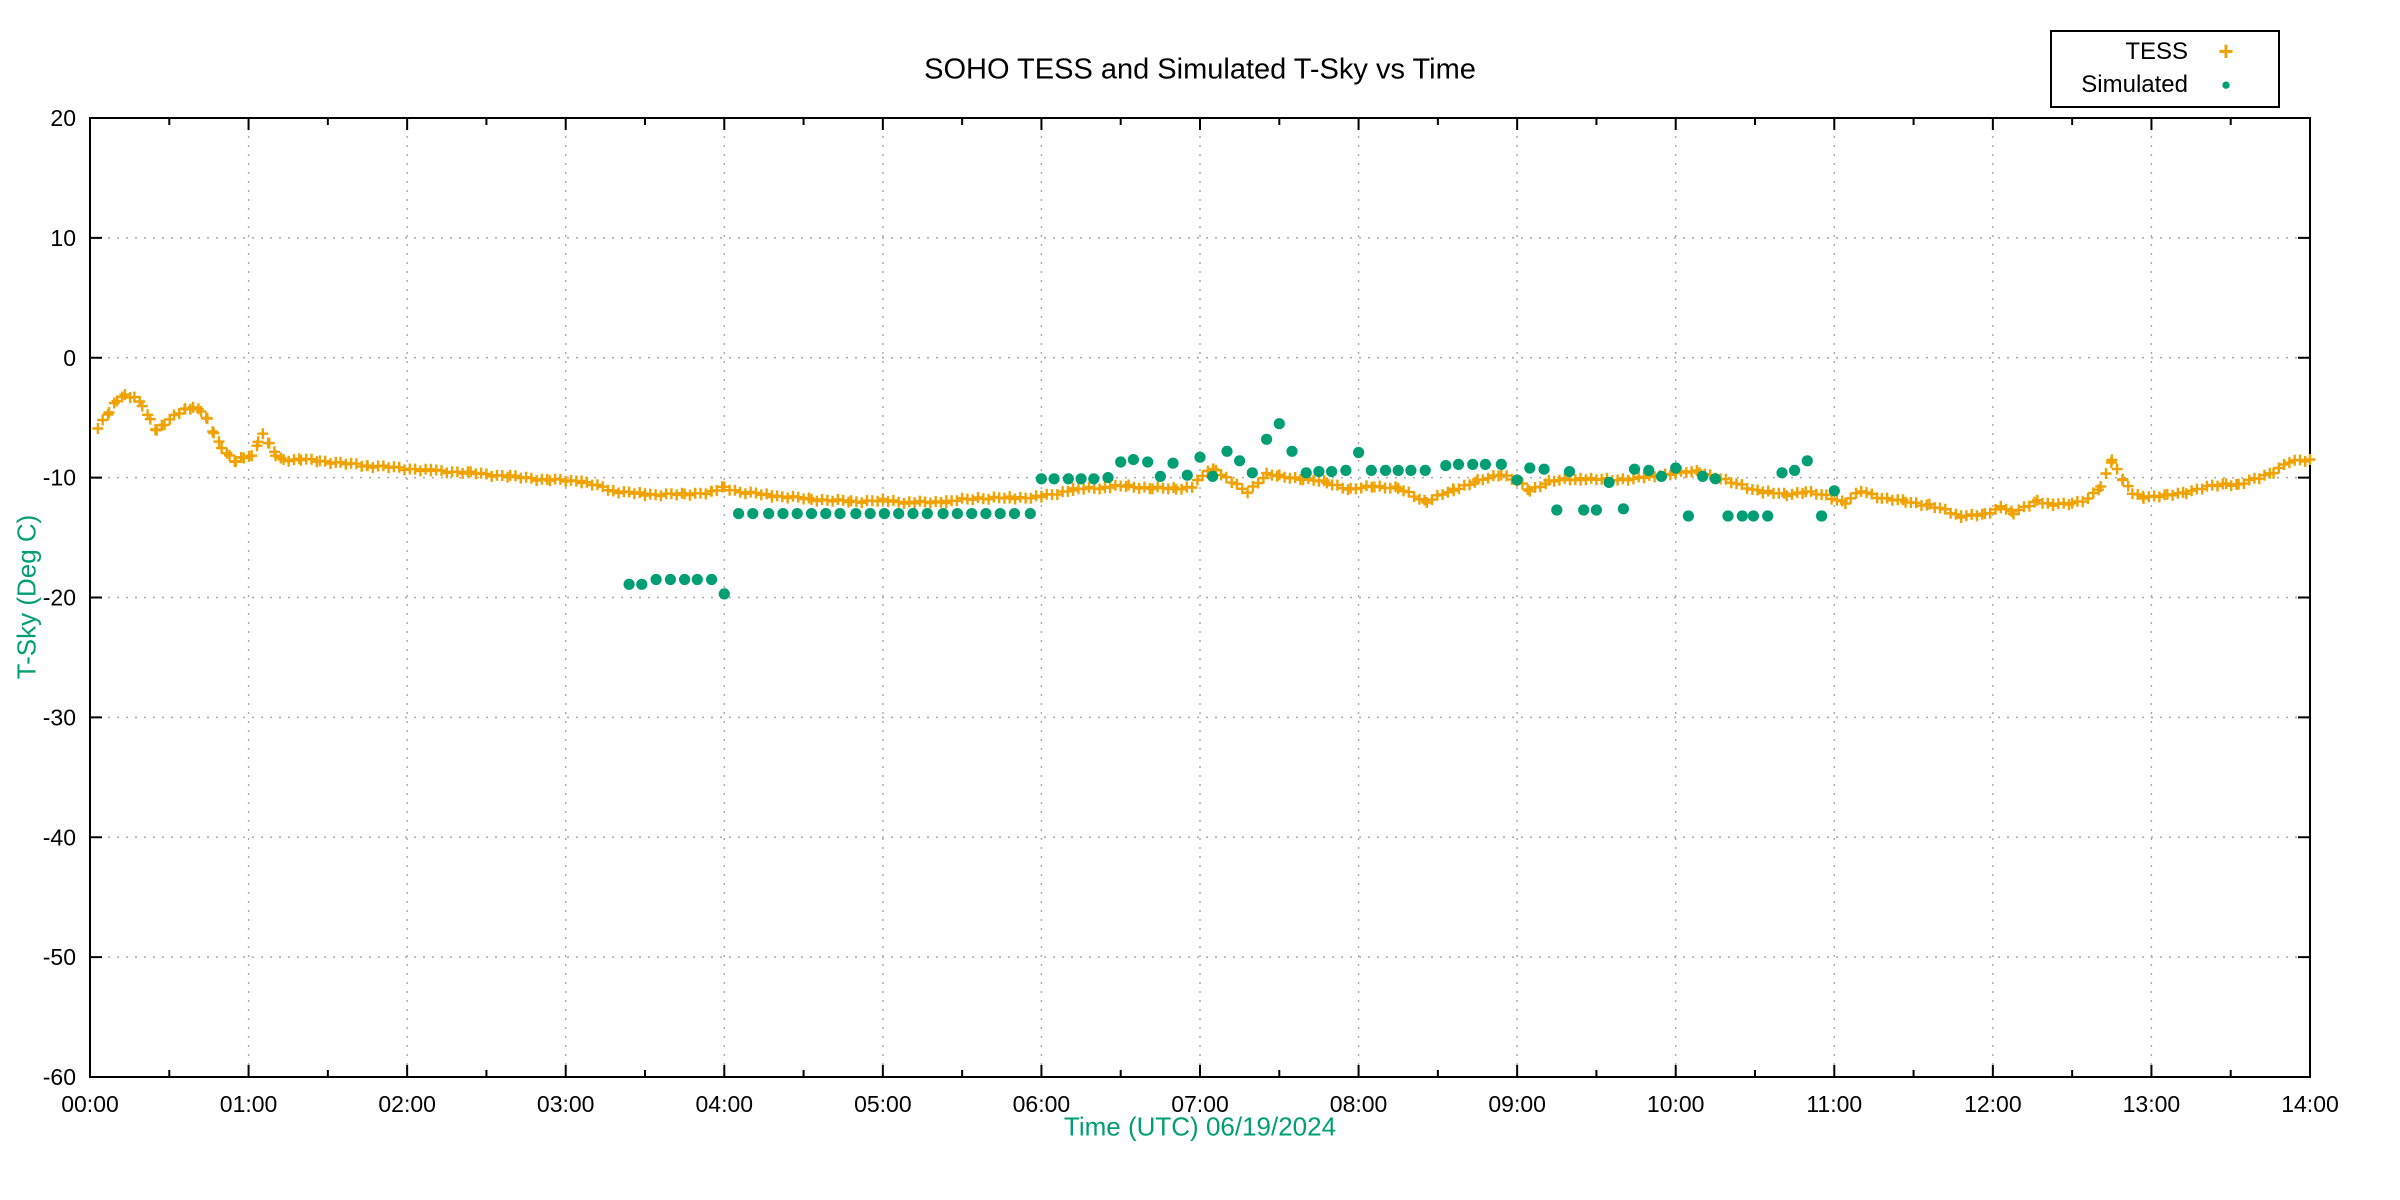 This screenshot has height=1200, width=2400. Describe the element at coordinates (249, 1104) in the screenshot. I see `x-tick-label: 01:00` at that location.